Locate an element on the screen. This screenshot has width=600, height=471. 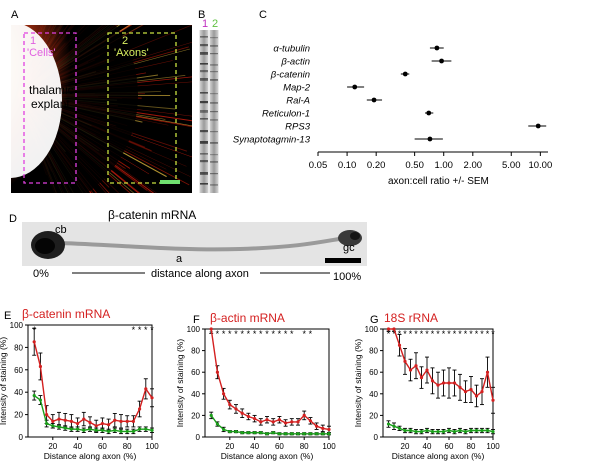
panel-a-letter: A is located at coordinates (15, 15).